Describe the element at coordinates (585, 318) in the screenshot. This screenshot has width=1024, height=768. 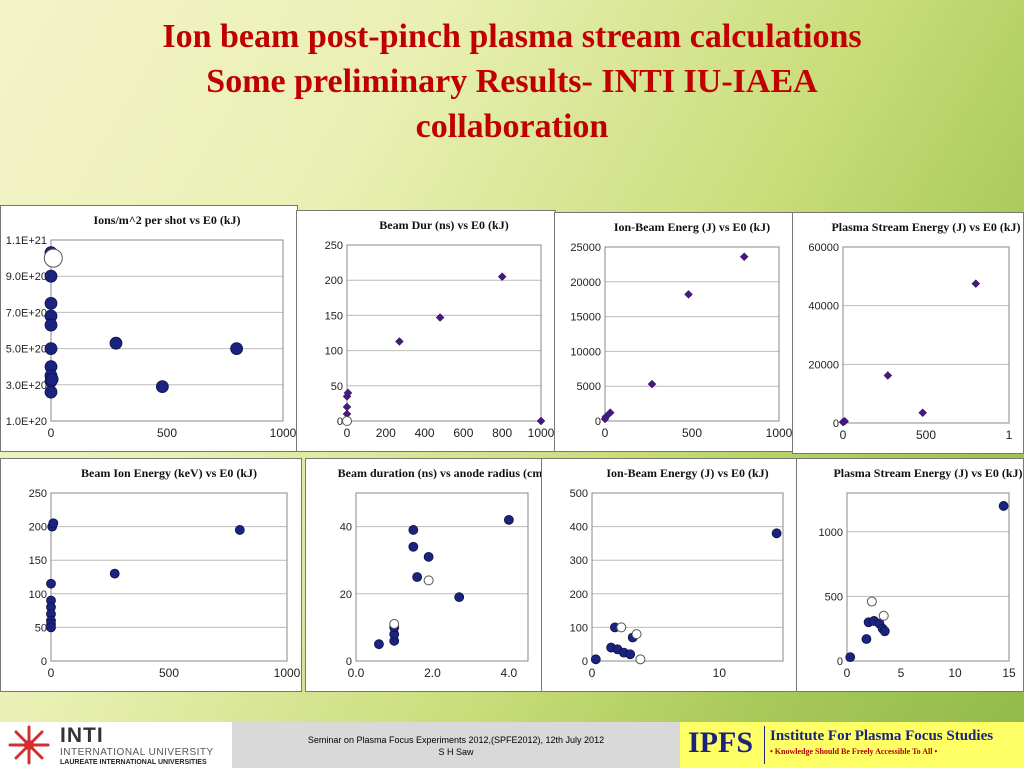
I see `y-tick-label: 15000` at that location.